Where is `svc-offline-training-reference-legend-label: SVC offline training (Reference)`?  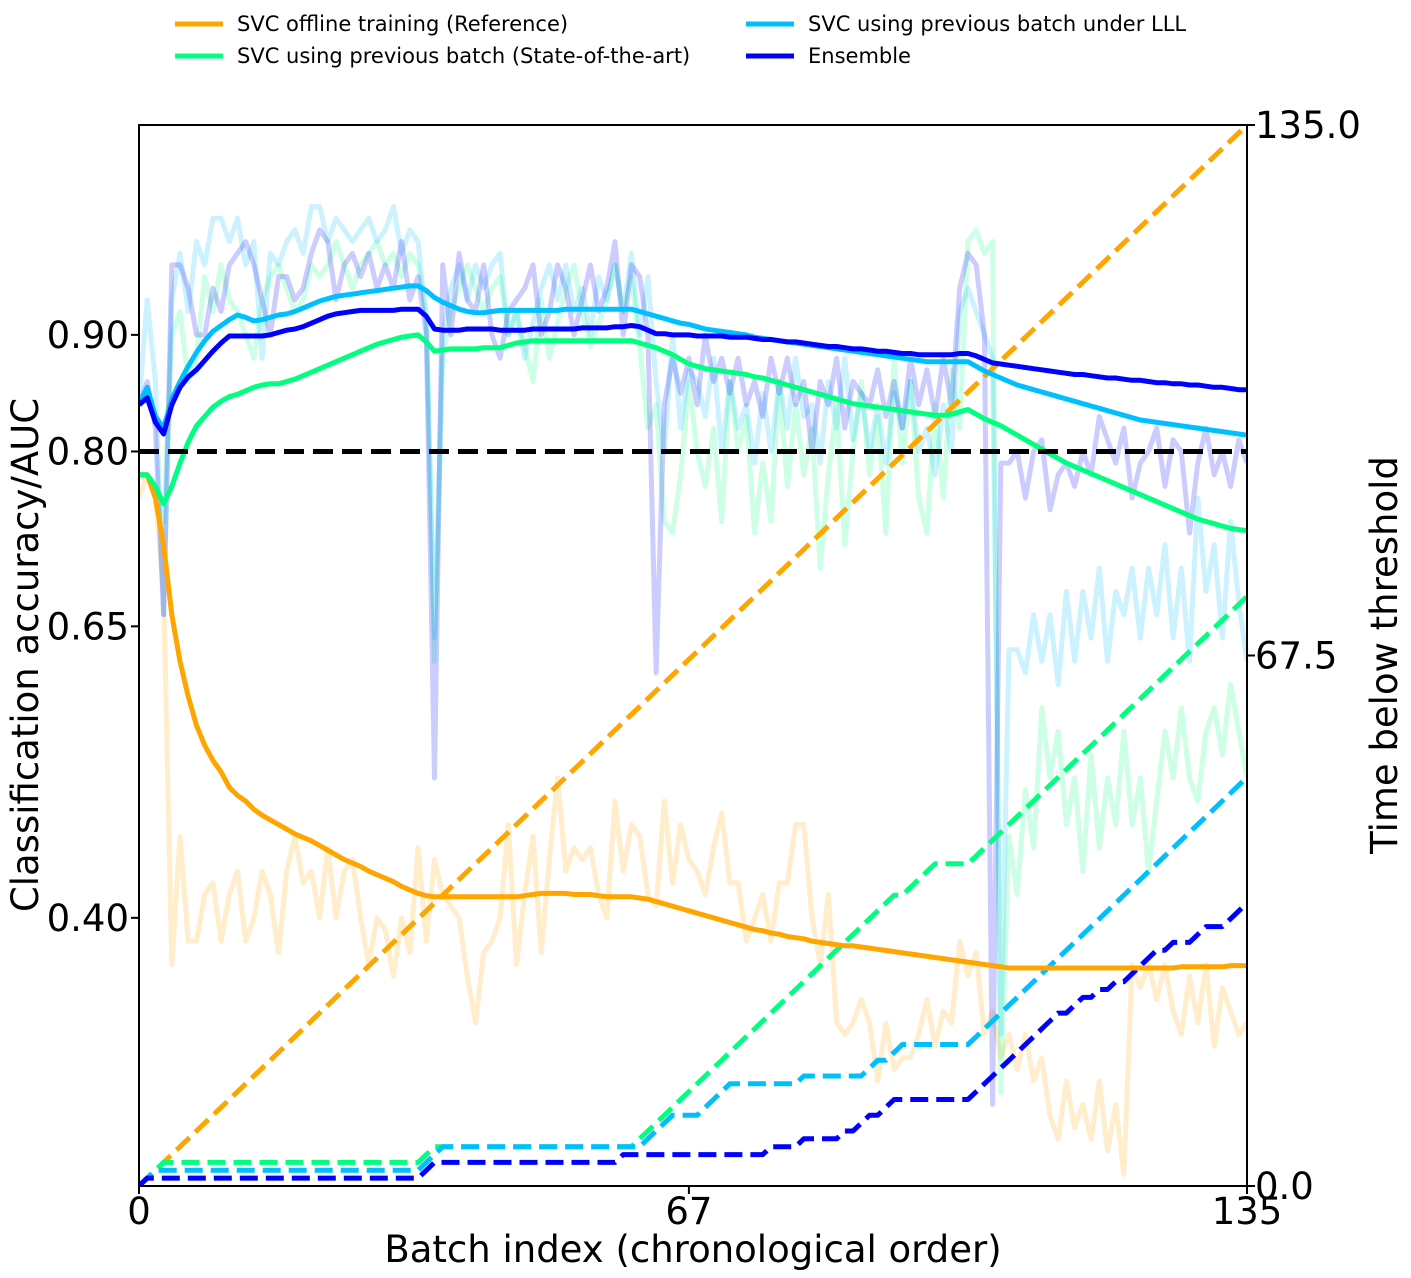
svc-offline-training-reference-legend-label: SVC offline training (Reference) is located at coordinates (402, 24).